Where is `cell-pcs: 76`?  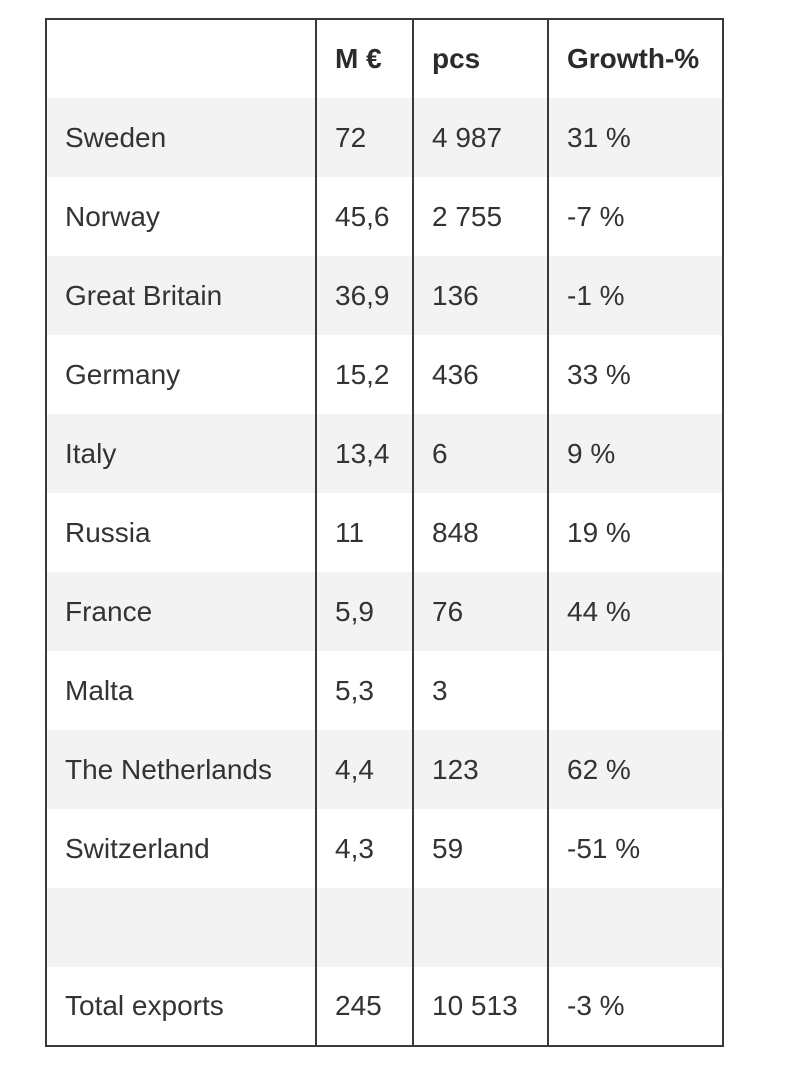 cell-pcs: 76 is located at coordinates (480, 611).